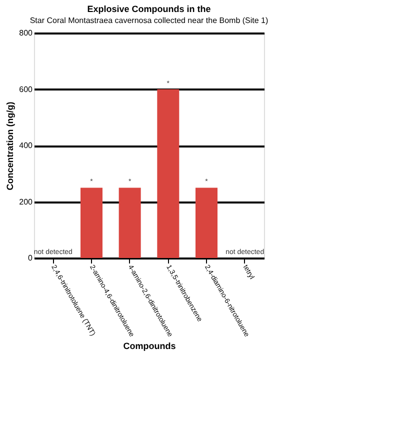 This screenshot has width=417, height=425. I want to click on y-tick-label: 800, so click(26, 33).